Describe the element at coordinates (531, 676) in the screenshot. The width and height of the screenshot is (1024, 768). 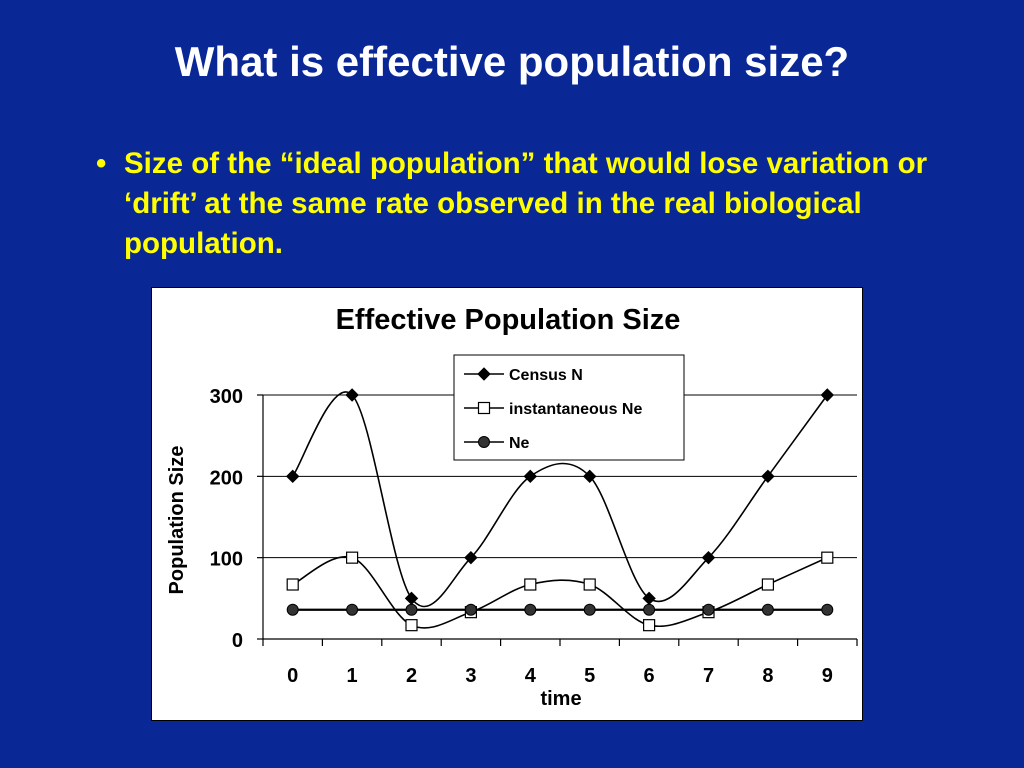
I see `x-tick-label: 4` at that location.